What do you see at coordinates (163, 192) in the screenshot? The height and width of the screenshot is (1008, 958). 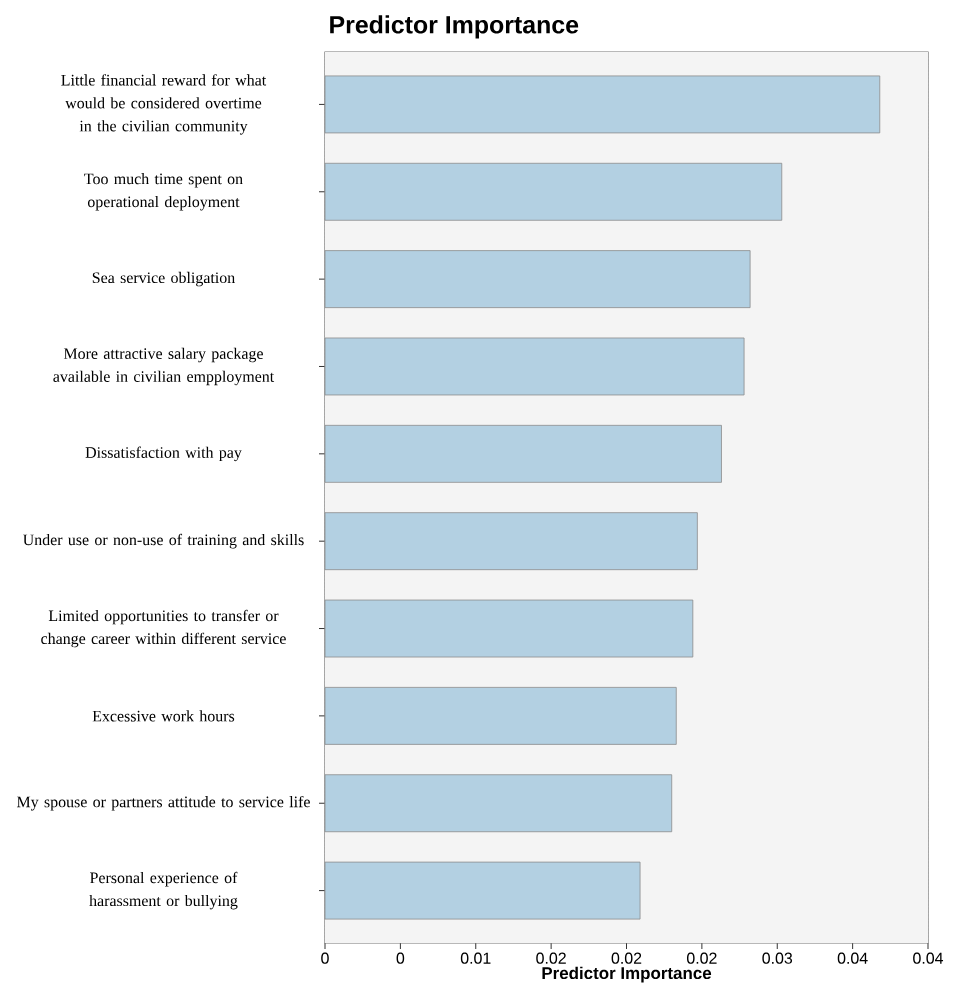 I see `y-tick-label: Too much time spent on operational deployment` at bounding box center [163, 192].